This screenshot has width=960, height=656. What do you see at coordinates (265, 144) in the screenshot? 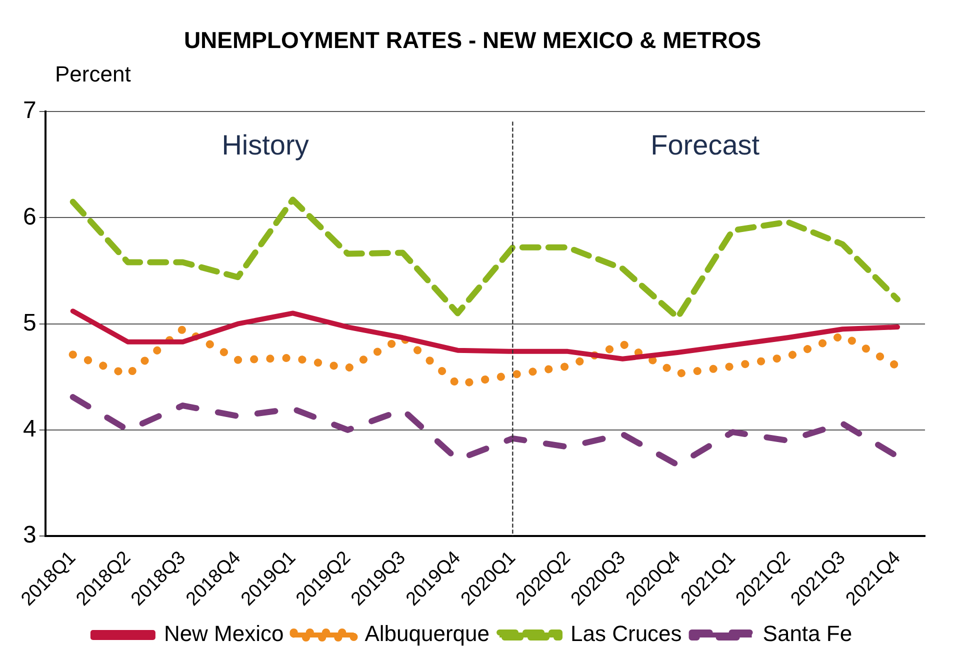
I see `annotation: History` at bounding box center [265, 144].